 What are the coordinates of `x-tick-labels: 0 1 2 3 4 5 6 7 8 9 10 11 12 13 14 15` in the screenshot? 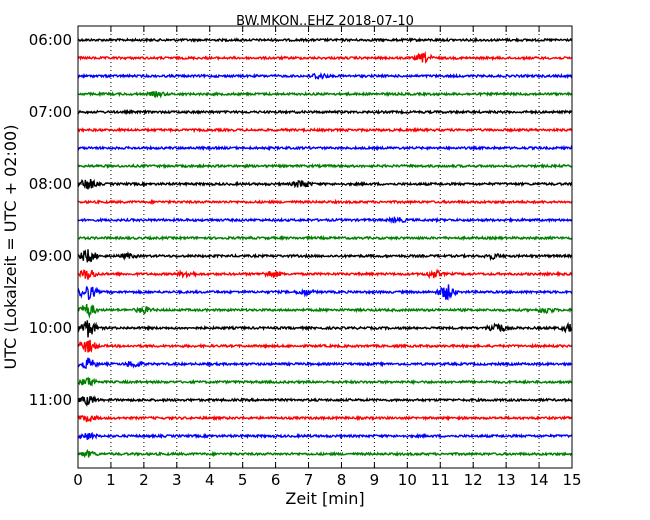 It's located at (327, 480).